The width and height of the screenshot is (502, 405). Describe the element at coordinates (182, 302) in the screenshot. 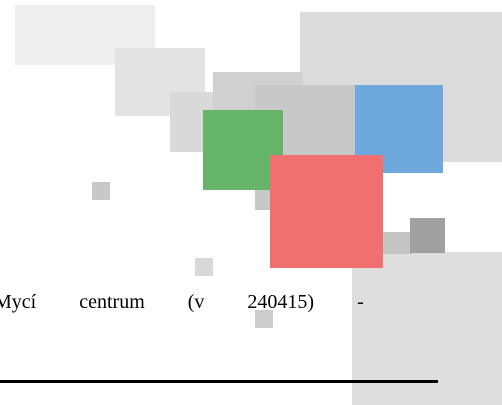

I see `heading-text: Mycí centrum (v 240415) -` at that location.